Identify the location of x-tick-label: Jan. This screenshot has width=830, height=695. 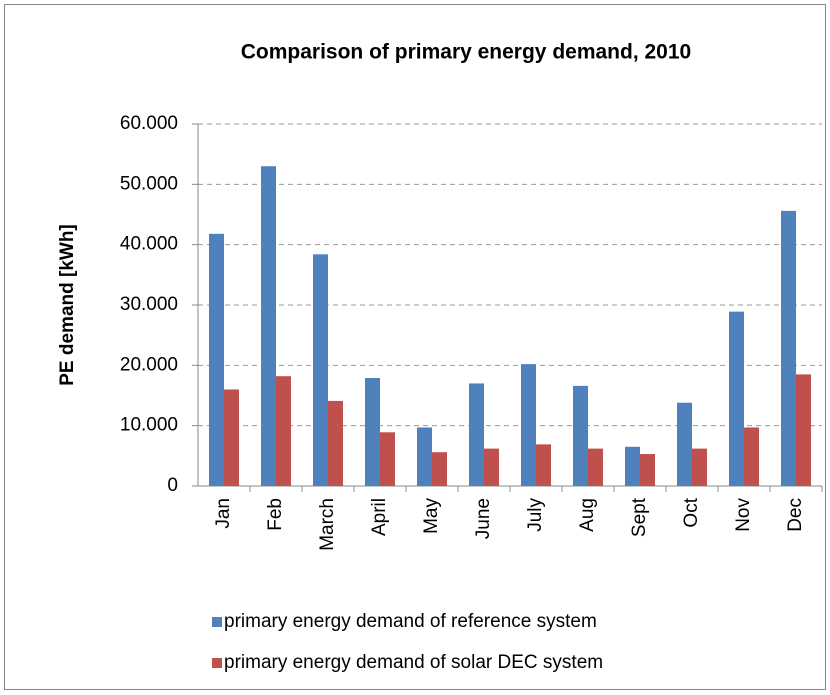
(223, 513).